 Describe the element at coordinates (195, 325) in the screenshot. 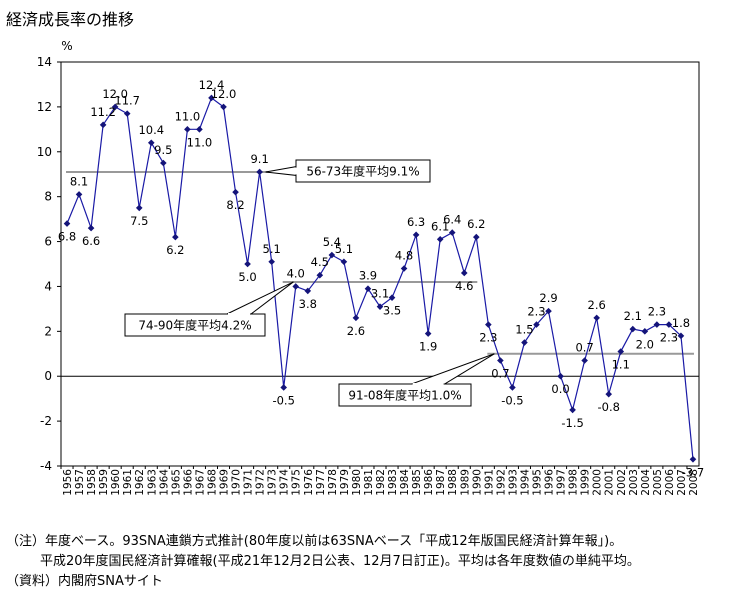

I see `average-callout-box` at that location.